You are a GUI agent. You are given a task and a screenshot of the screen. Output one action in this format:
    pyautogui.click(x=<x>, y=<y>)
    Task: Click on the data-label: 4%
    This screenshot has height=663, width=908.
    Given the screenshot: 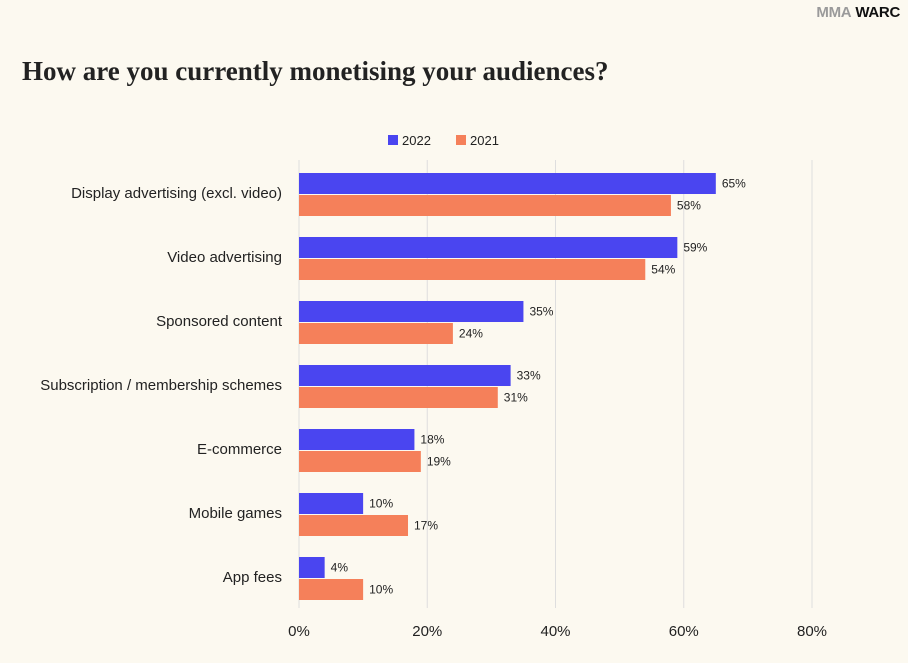 What is the action you would take?
    pyautogui.click(x=340, y=568)
    